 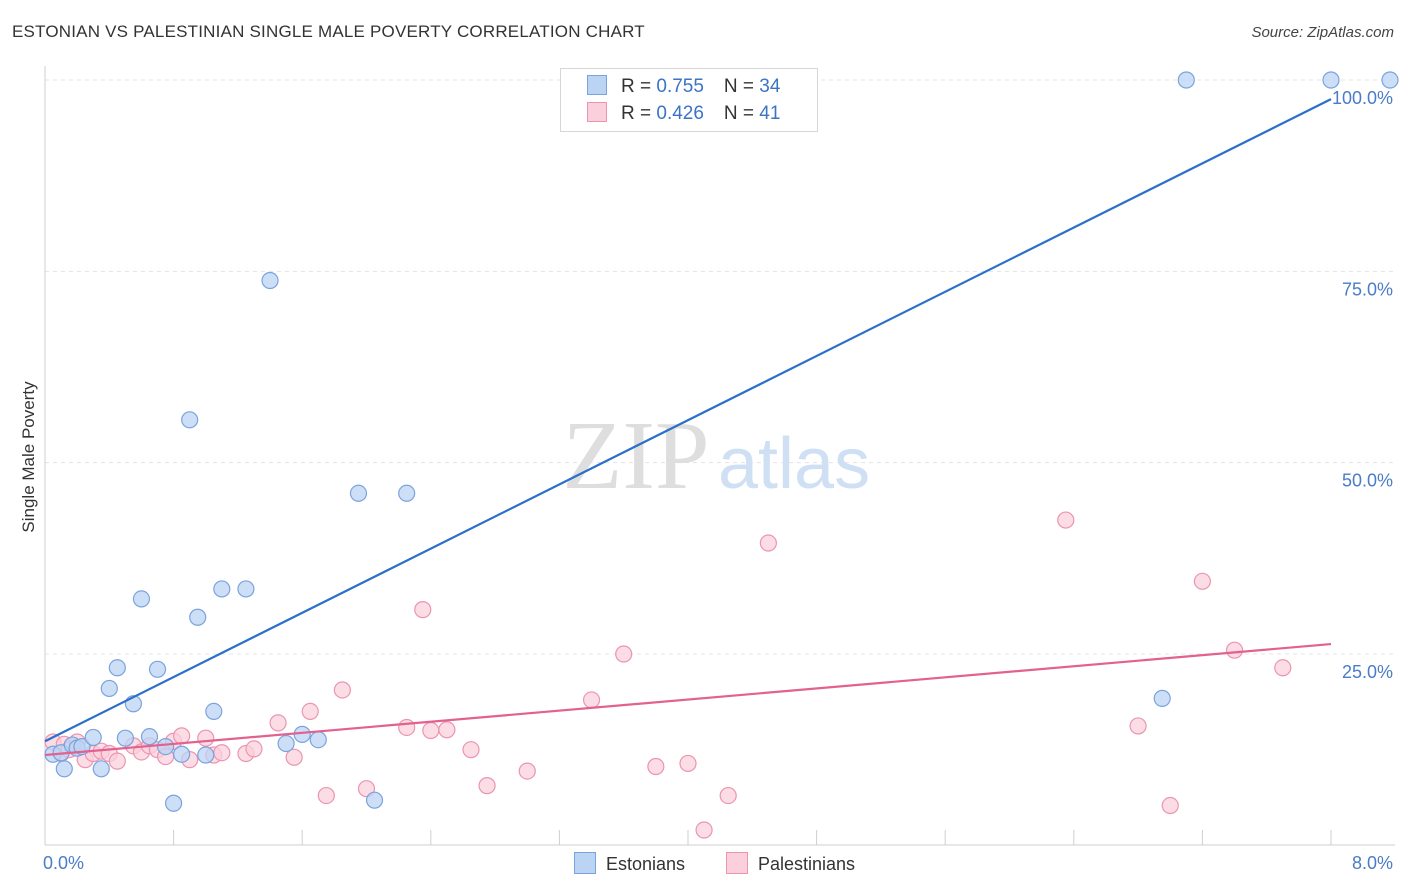 I want to click on palestinian-trendline, so click(x=688, y=699).